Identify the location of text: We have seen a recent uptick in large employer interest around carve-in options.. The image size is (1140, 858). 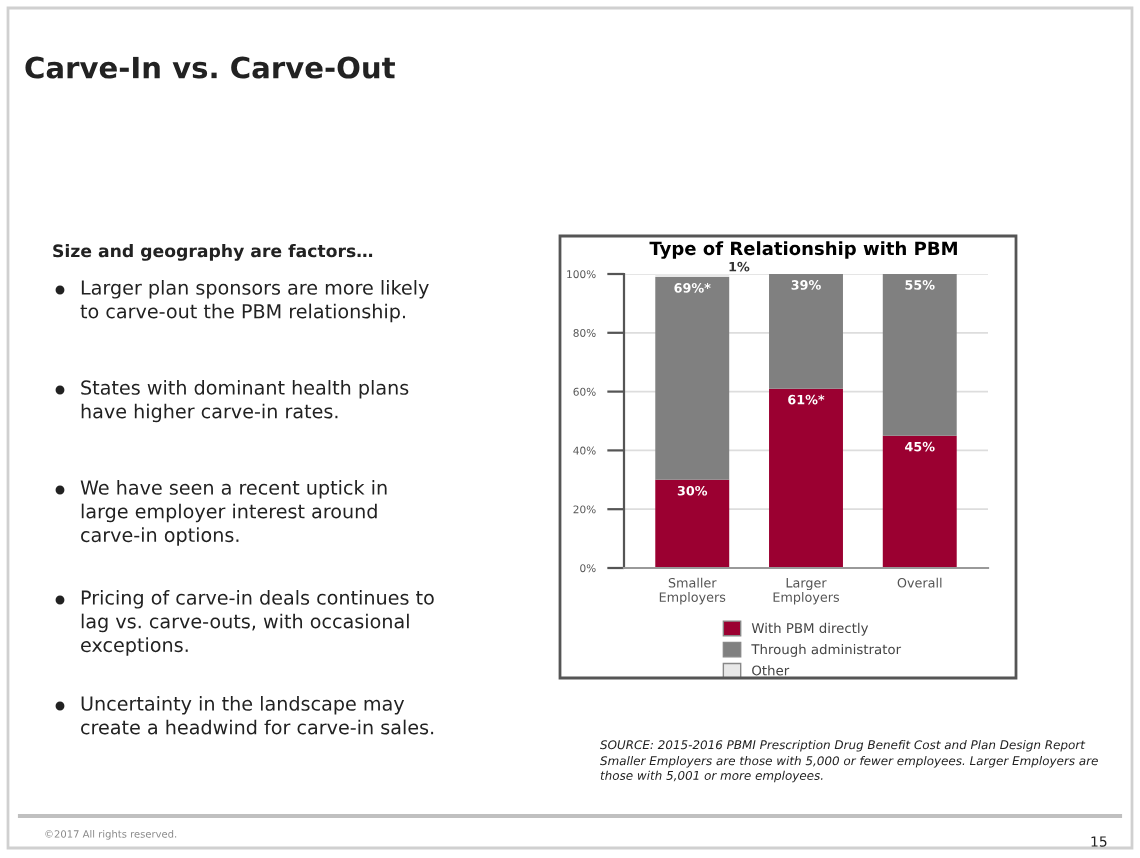
(233, 513).